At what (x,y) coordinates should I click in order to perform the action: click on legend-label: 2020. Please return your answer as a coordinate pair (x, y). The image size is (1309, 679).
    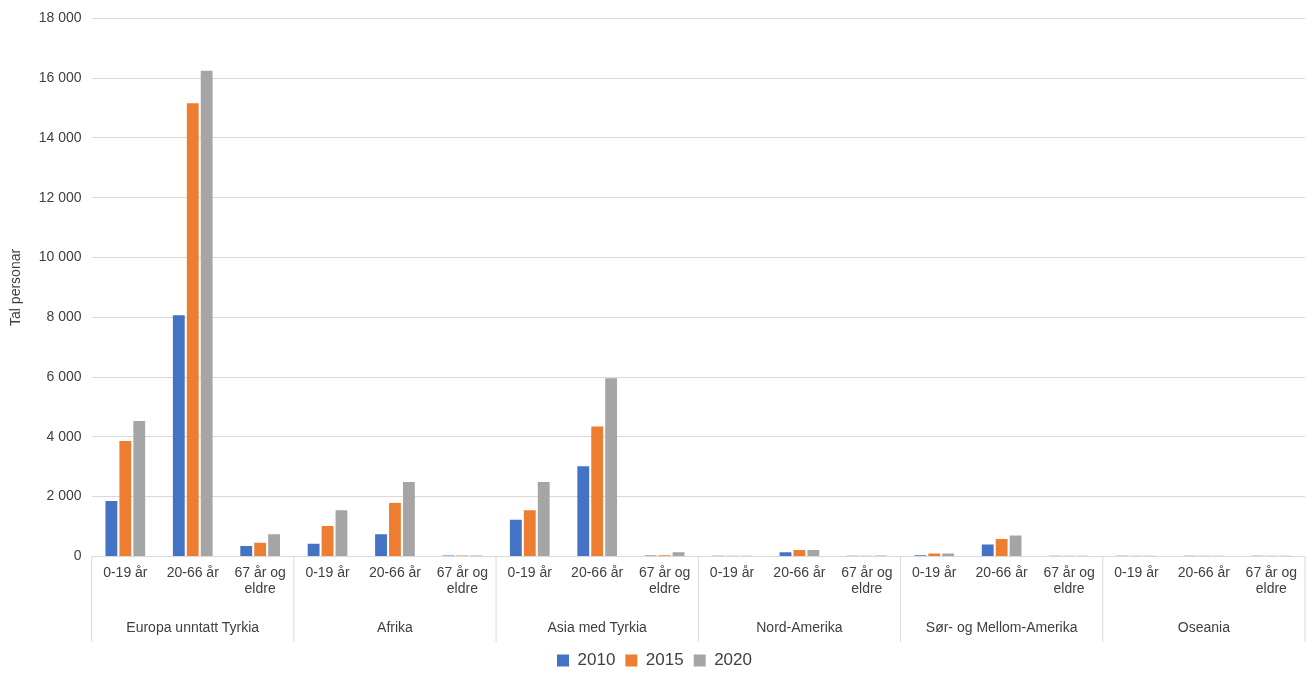
    Looking at the image, I should click on (733, 660).